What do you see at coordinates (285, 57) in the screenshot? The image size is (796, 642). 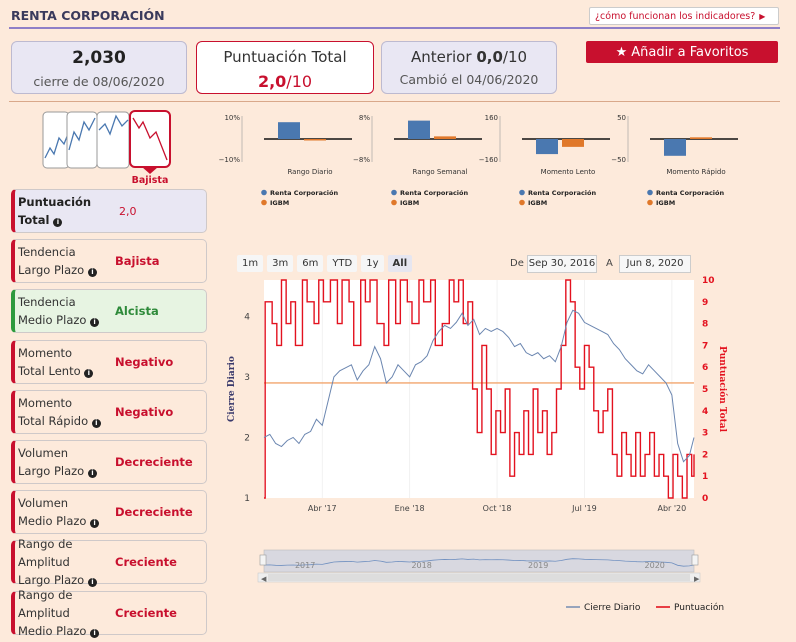 I see `total-score-title: Puntuación Total` at bounding box center [285, 57].